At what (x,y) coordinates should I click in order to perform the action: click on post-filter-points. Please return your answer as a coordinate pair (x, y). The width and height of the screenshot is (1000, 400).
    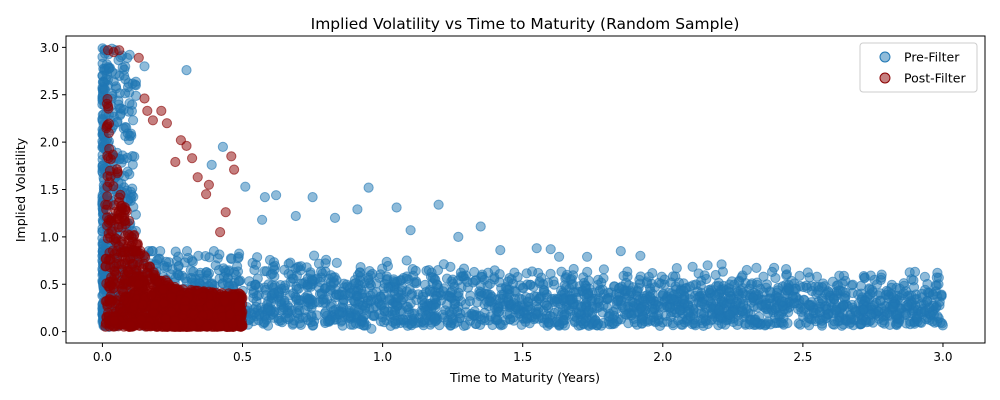
    Looking at the image, I should click on (174, 188).